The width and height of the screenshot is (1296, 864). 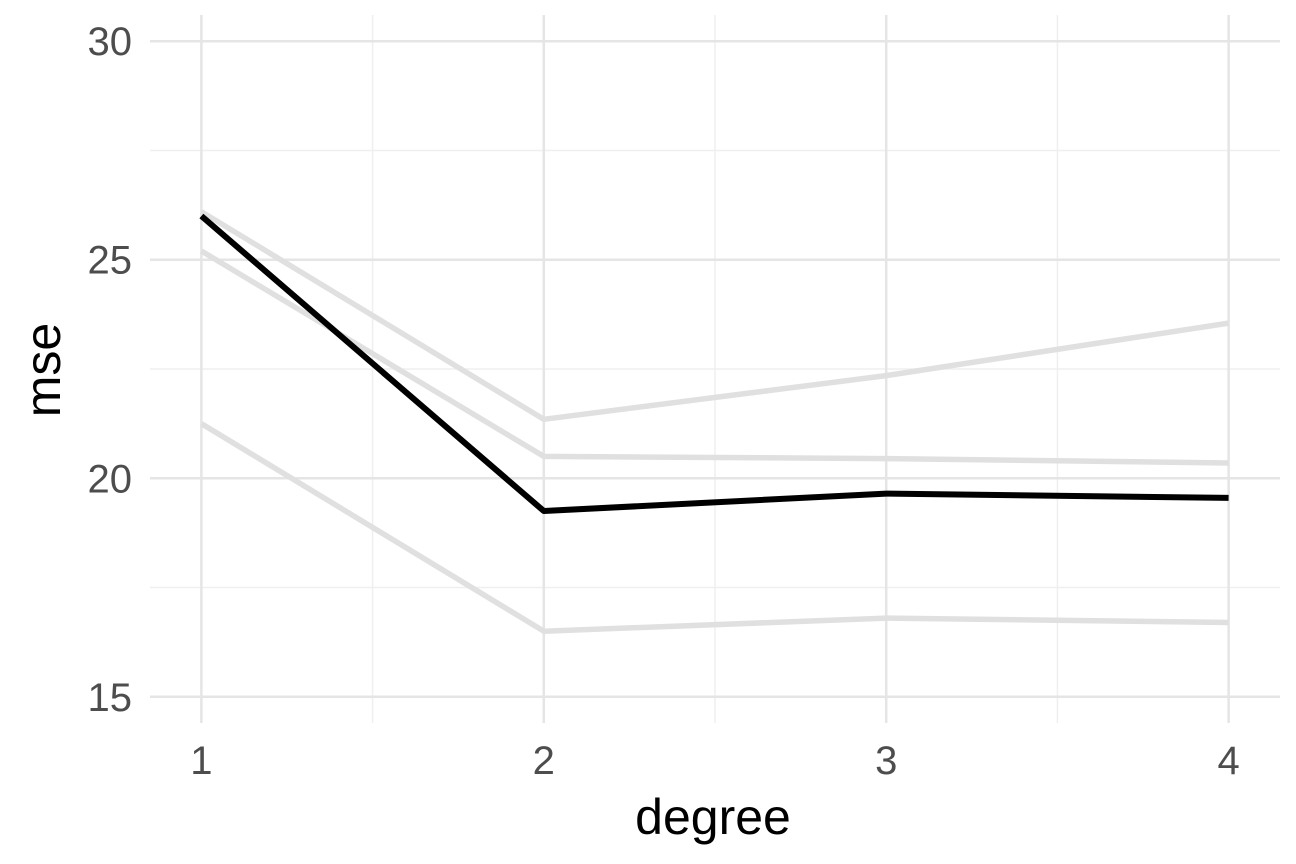 I want to click on x-tick-label: 3, so click(x=886, y=761).